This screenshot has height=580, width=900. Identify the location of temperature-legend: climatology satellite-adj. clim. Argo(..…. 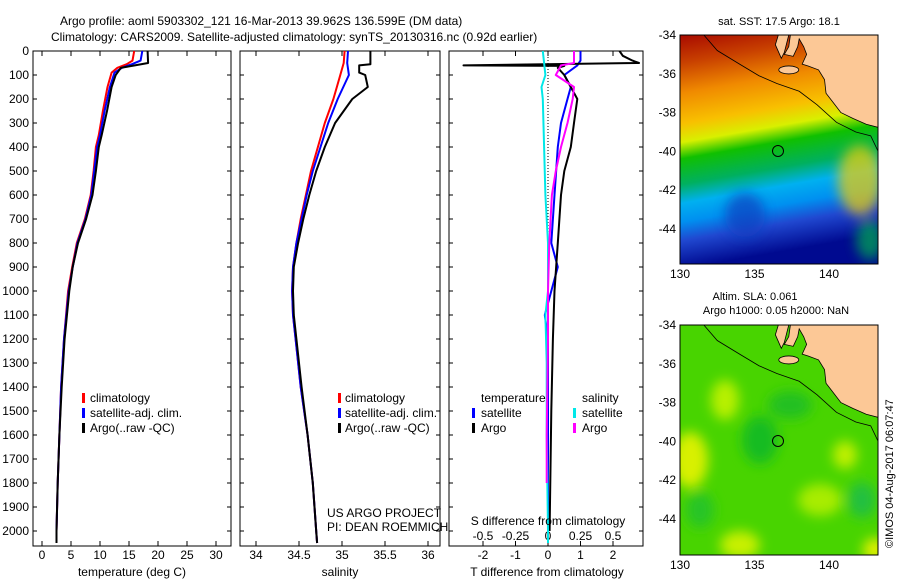
(132, 413).